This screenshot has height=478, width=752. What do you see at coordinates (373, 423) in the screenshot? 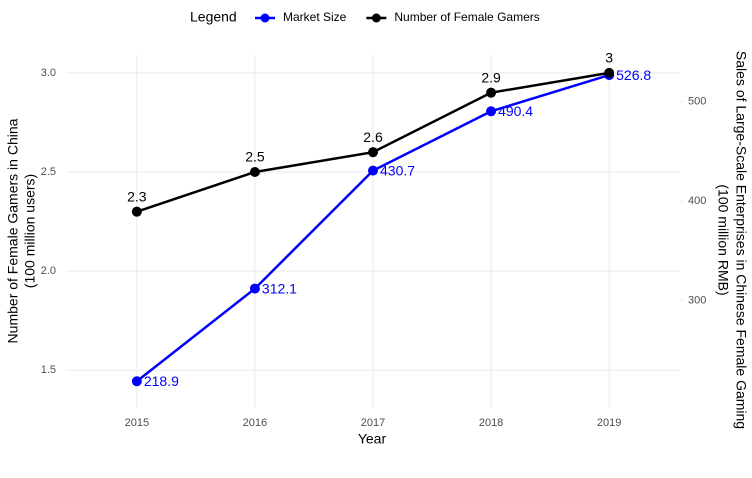
I see `x-tick-label: 2017` at bounding box center [373, 423].